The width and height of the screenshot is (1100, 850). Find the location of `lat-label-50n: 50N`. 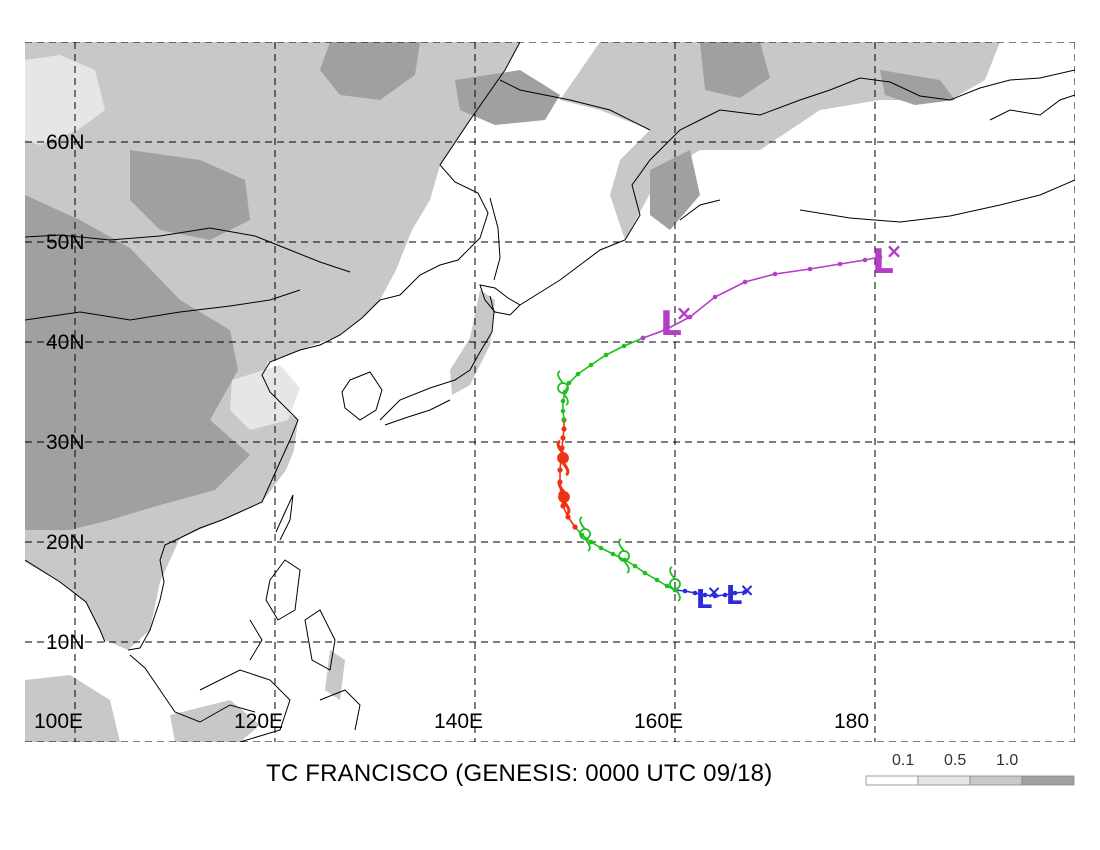

lat-label-50n: 50N is located at coordinates (65, 242).